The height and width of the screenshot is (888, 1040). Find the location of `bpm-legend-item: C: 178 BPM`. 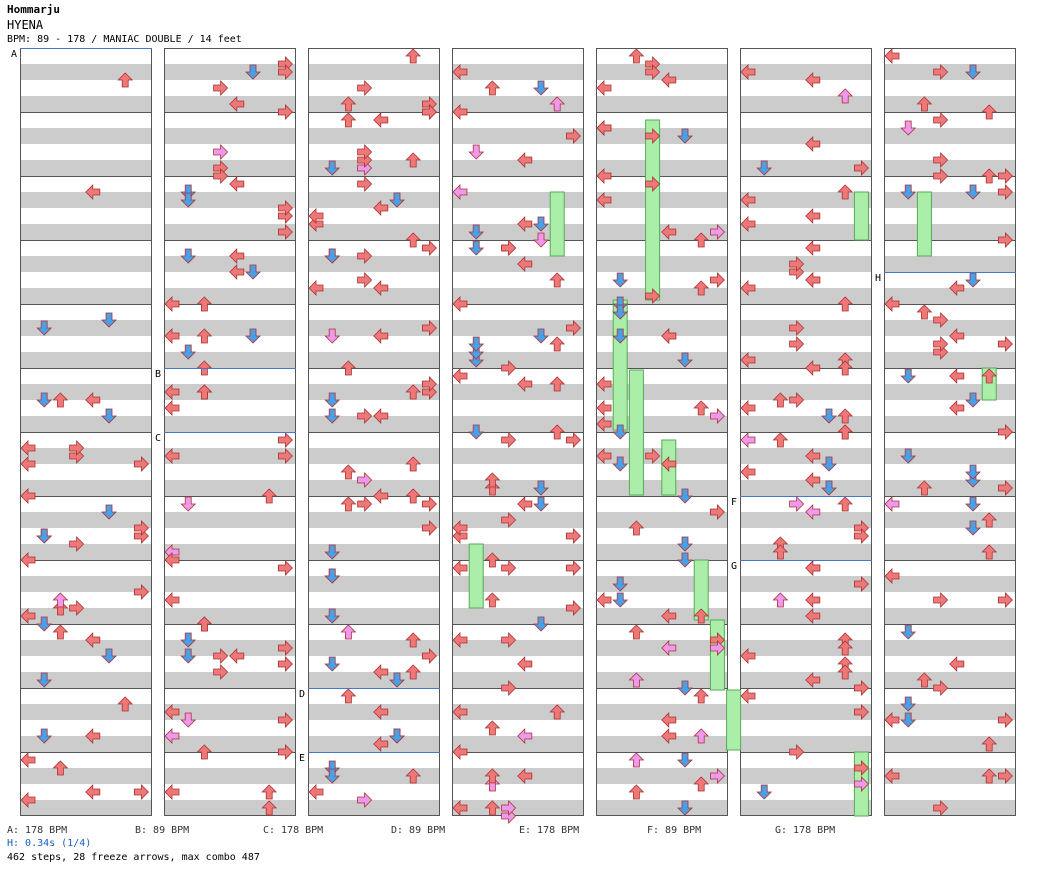

bpm-legend-item: C: 178 BPM is located at coordinates (293, 830).